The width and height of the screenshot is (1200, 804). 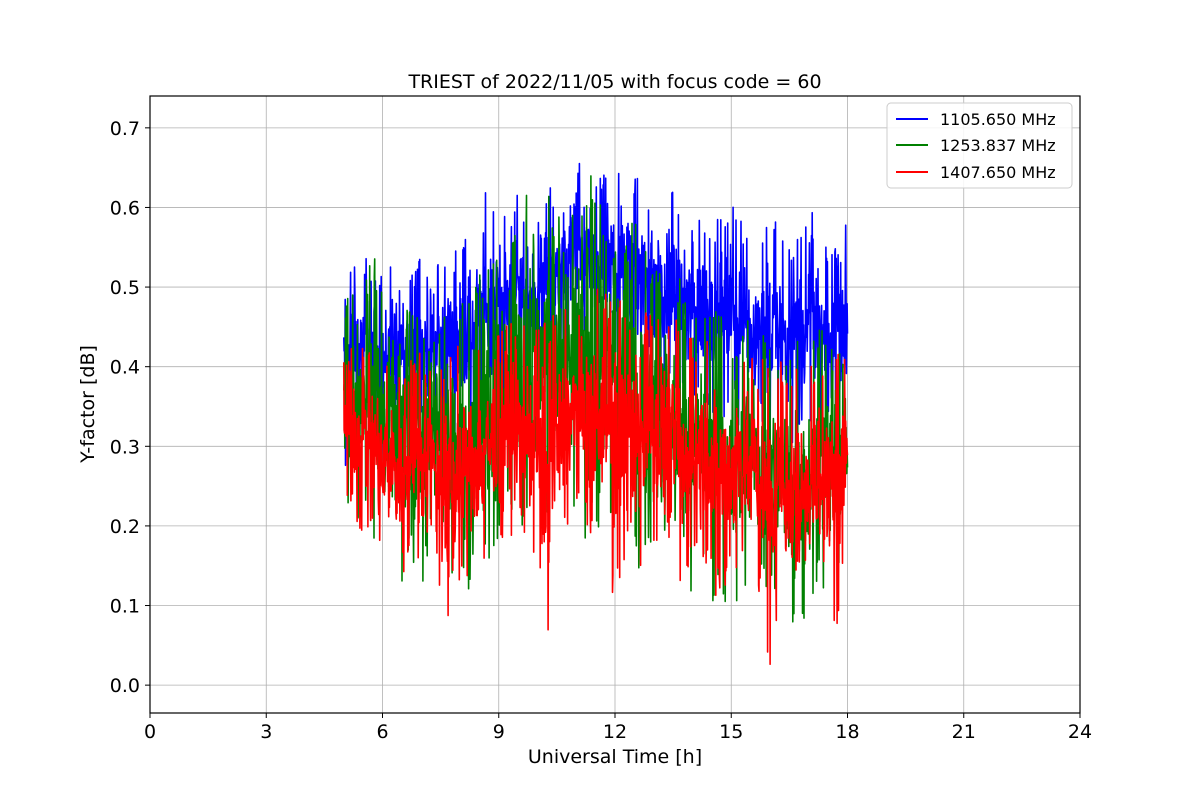 I want to click on x-tick-label: 21, so click(x=964, y=732).